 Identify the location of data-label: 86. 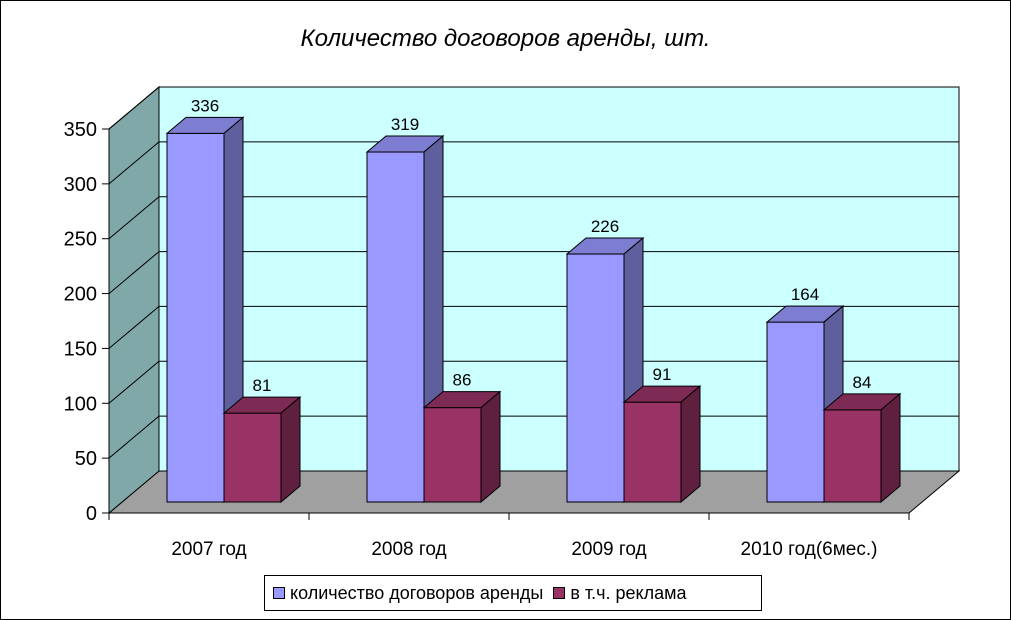
(462, 380).